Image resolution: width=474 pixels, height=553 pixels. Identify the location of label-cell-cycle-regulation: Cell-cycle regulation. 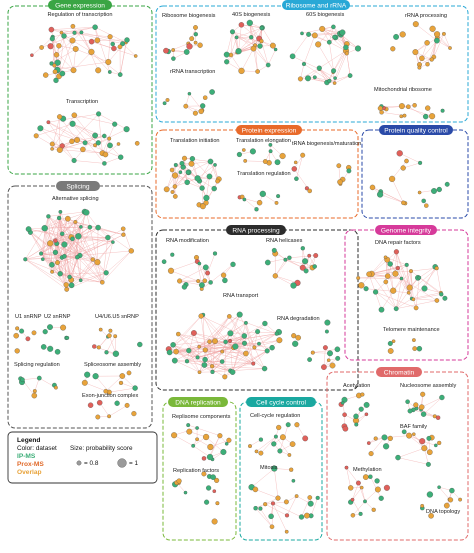
(275, 416).